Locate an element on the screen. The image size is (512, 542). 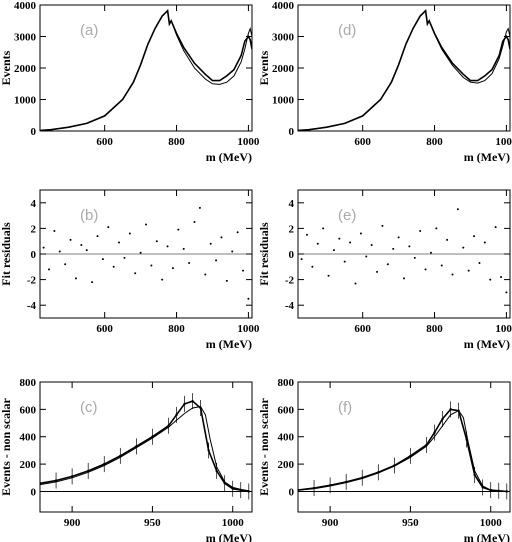
y-tick-label: 2000 is located at coordinates (283, 69).